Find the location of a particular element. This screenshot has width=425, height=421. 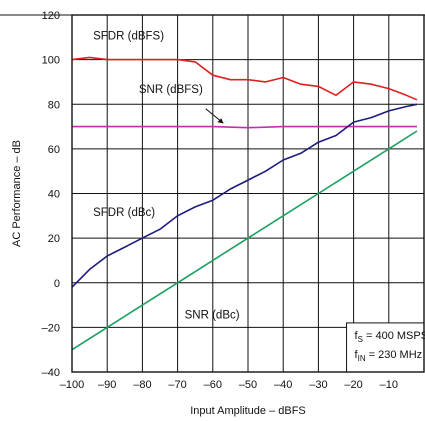

y-tick-label: 120 is located at coordinates (51, 16).